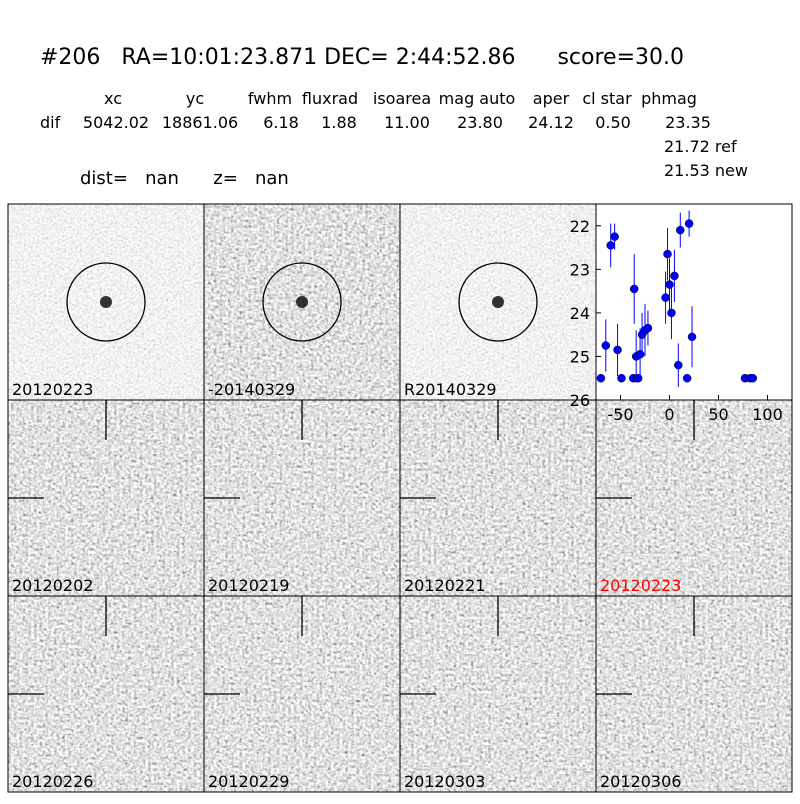  Describe the element at coordinates (113, 98) in the screenshot. I see `column-header: xc` at that location.